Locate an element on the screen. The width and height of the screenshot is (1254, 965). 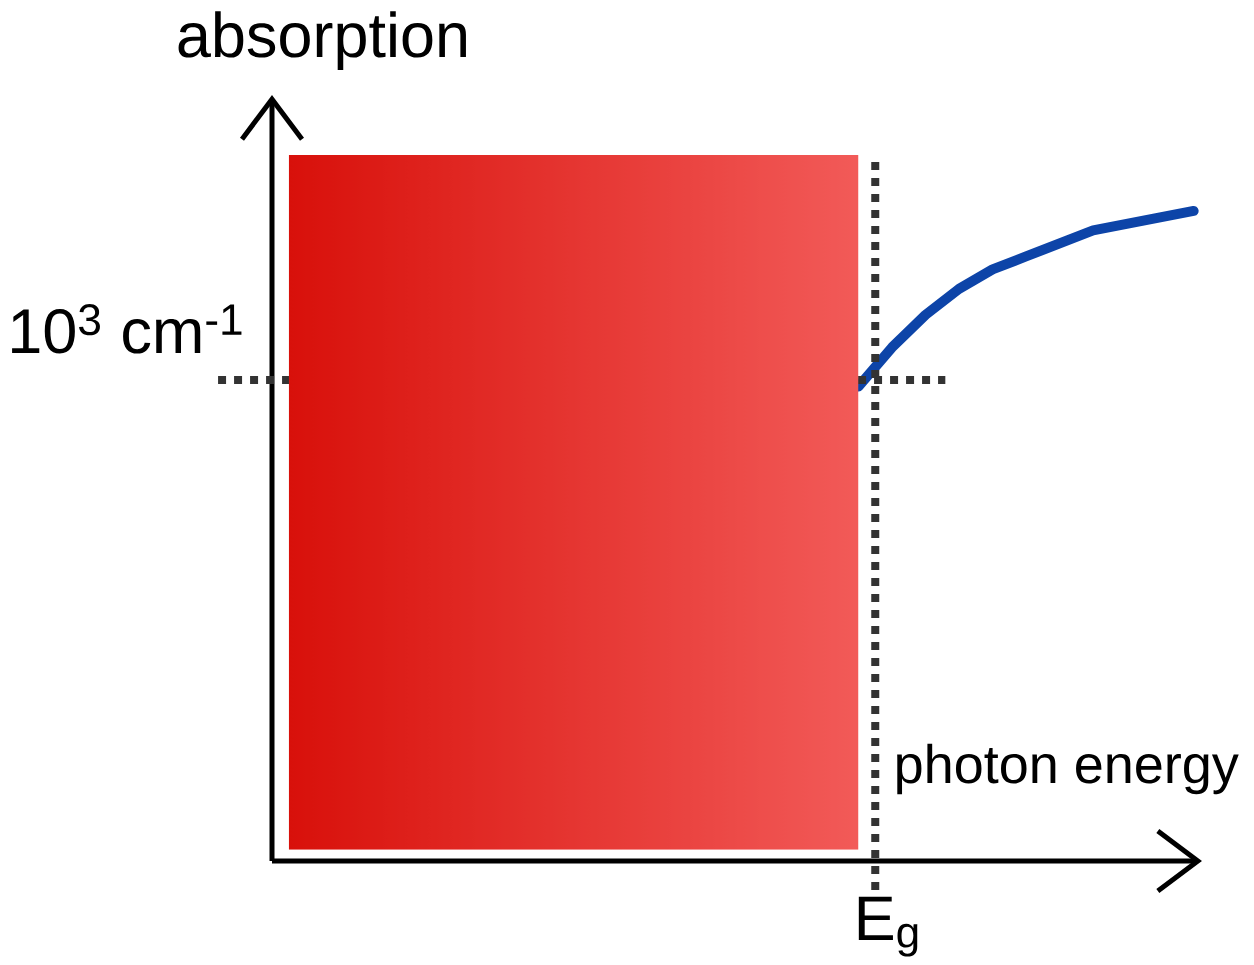
x-axis-title: photon energy is located at coordinates (1068, 769).